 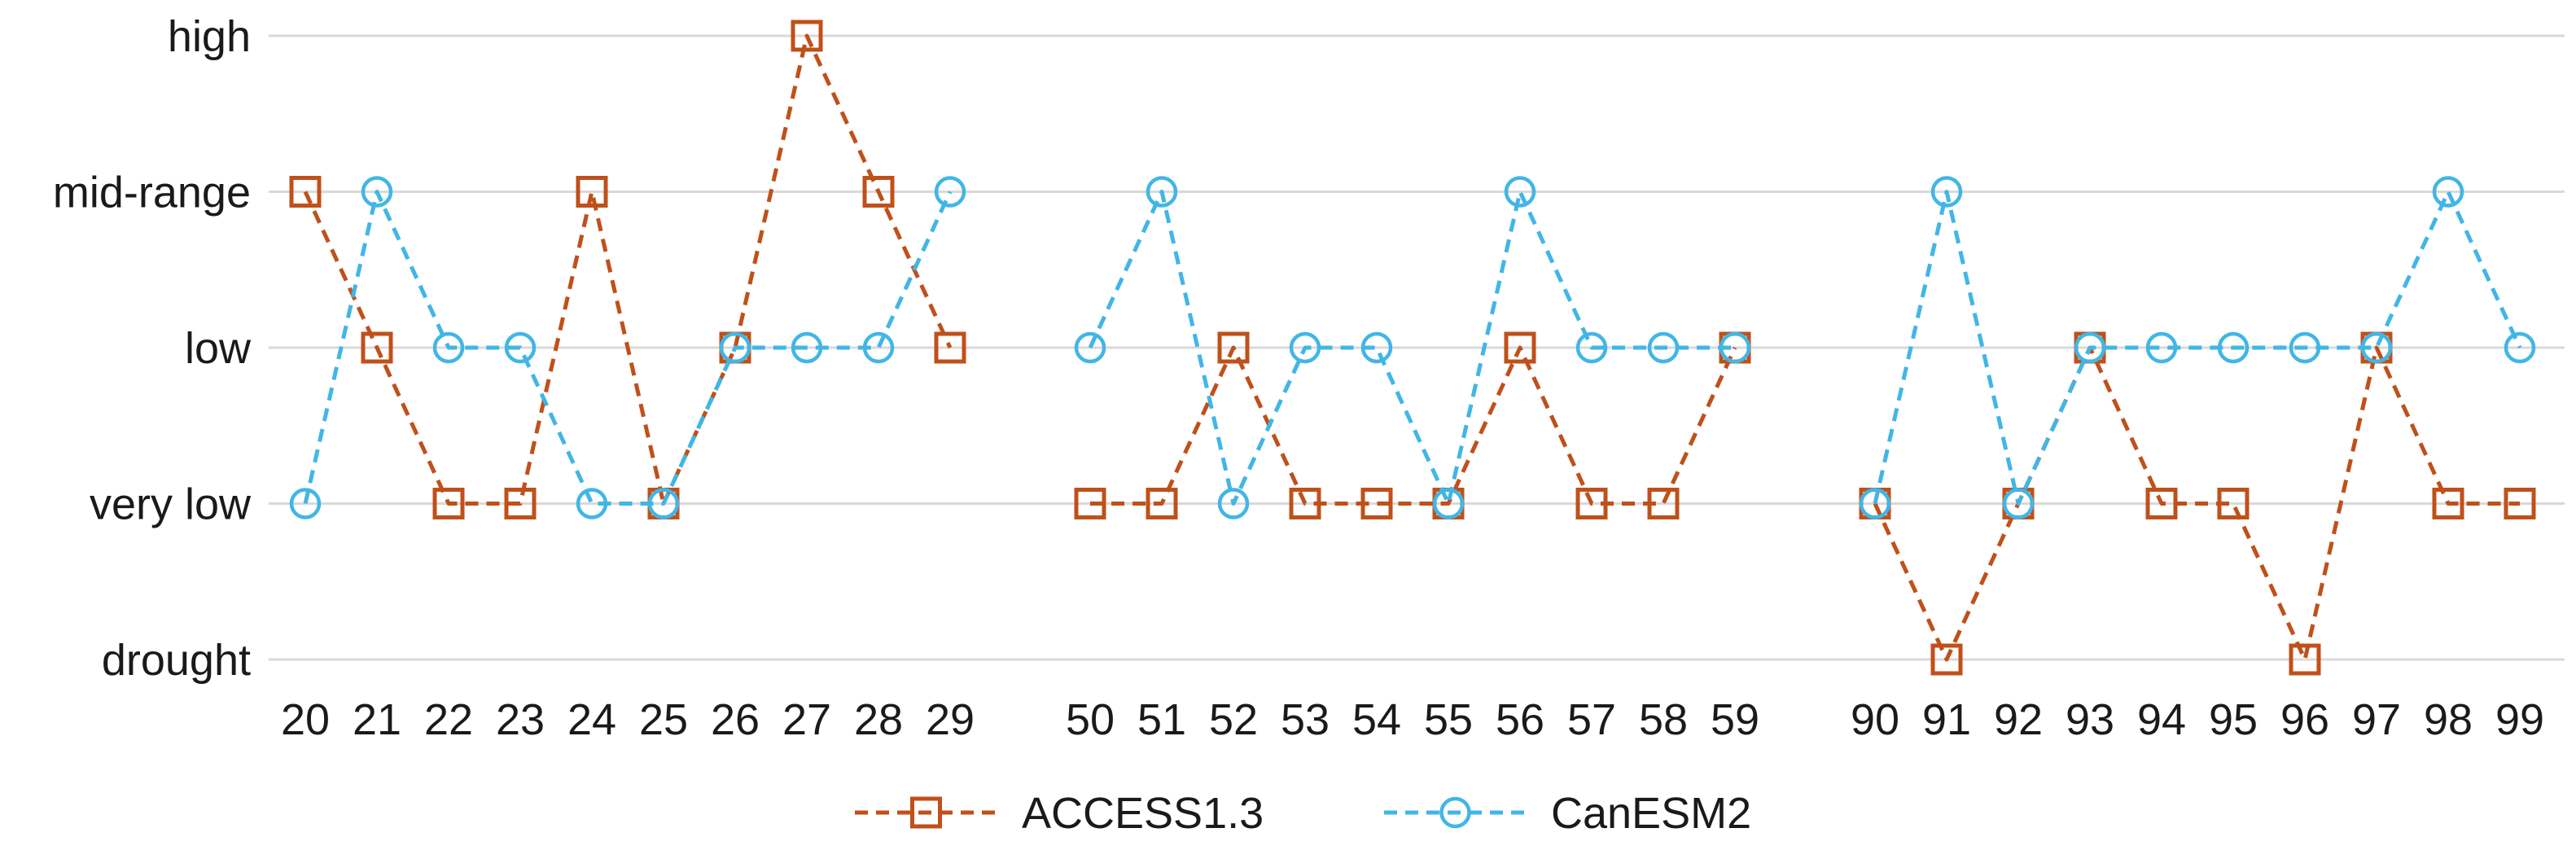 What do you see at coordinates (1376, 719) in the screenshot?
I see `x-tick-label: 54` at bounding box center [1376, 719].